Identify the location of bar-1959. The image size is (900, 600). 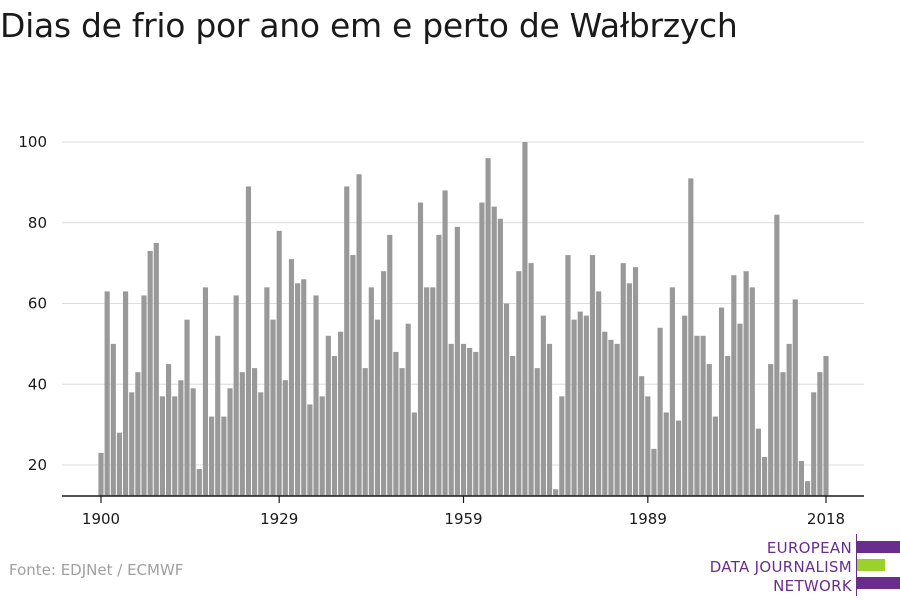
(463, 420).